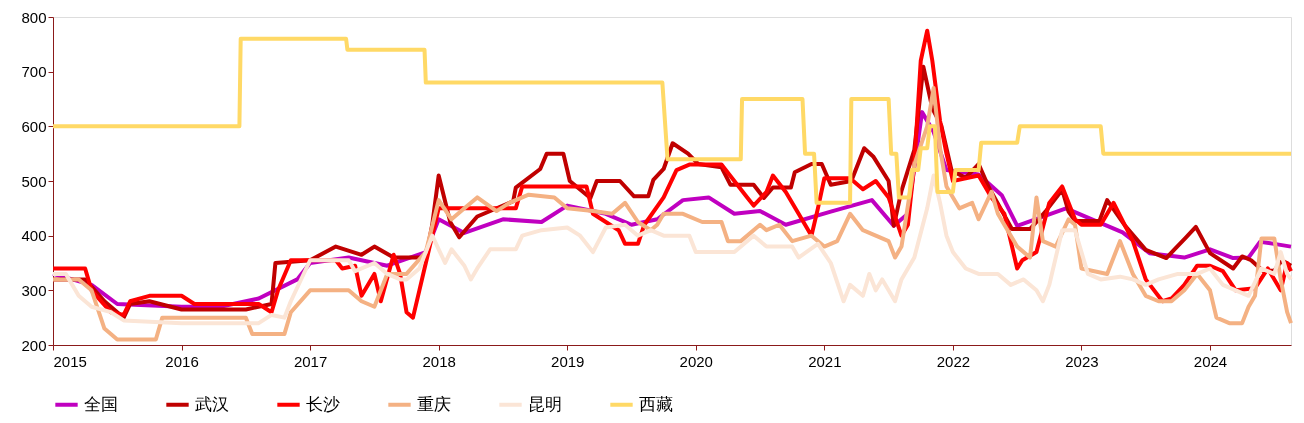 The width and height of the screenshot is (1304, 423). Describe the element at coordinates (34, 126) in the screenshot. I see `y-tick-label: 600` at that location.